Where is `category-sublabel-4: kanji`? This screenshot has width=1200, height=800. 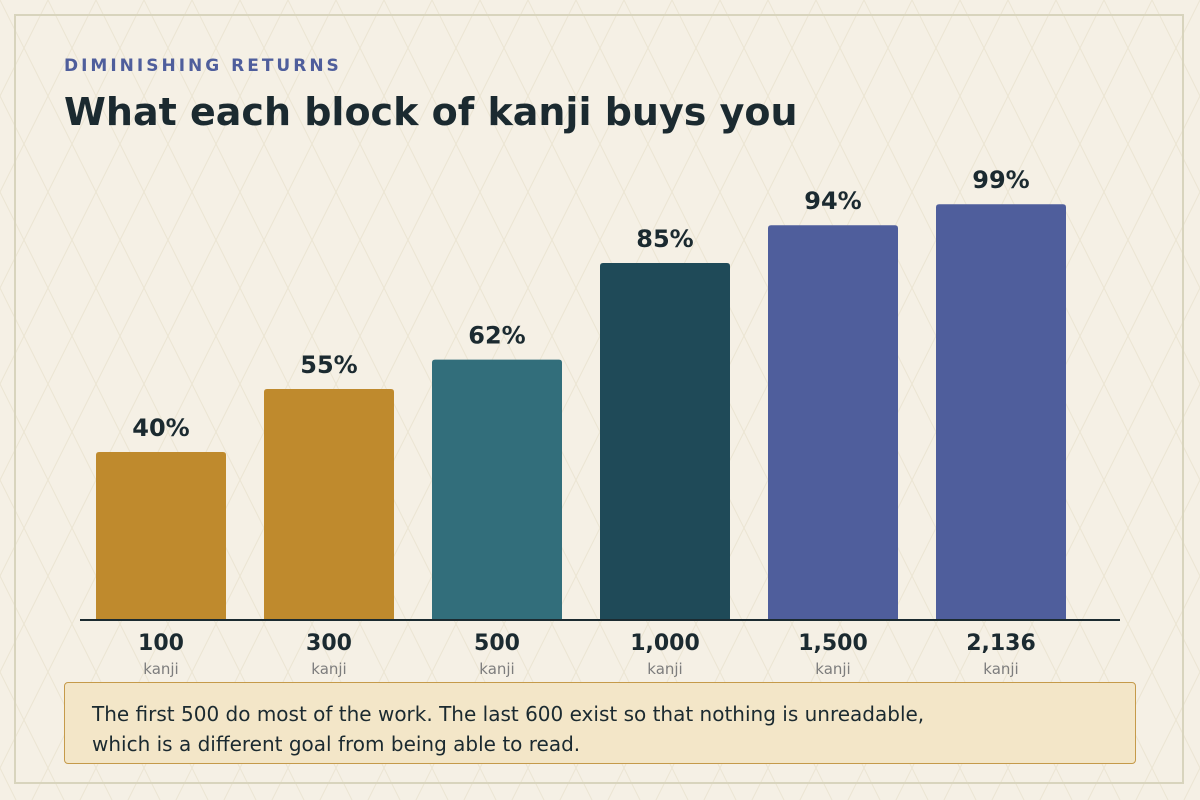 category-sublabel-4: kanji is located at coordinates (664, 669).